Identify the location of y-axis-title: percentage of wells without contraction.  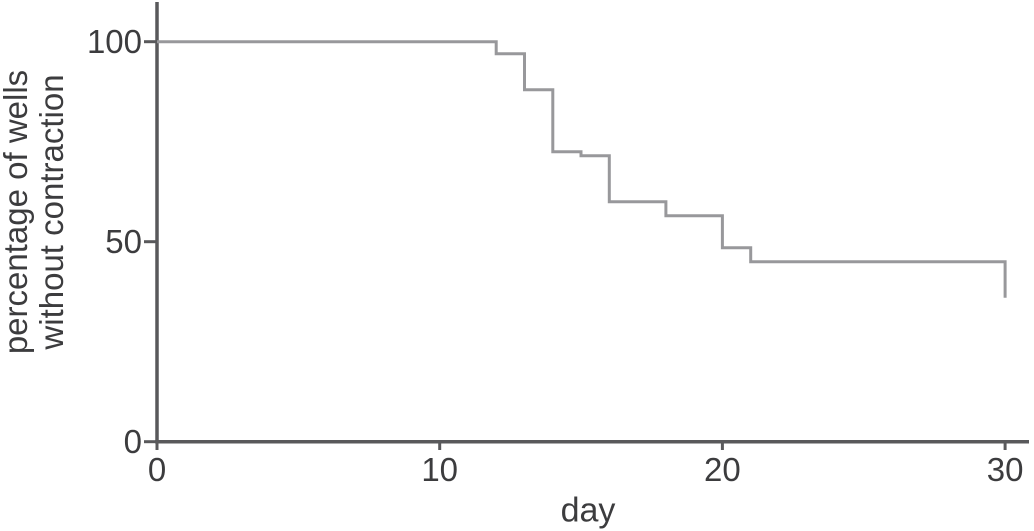
(35, 212).